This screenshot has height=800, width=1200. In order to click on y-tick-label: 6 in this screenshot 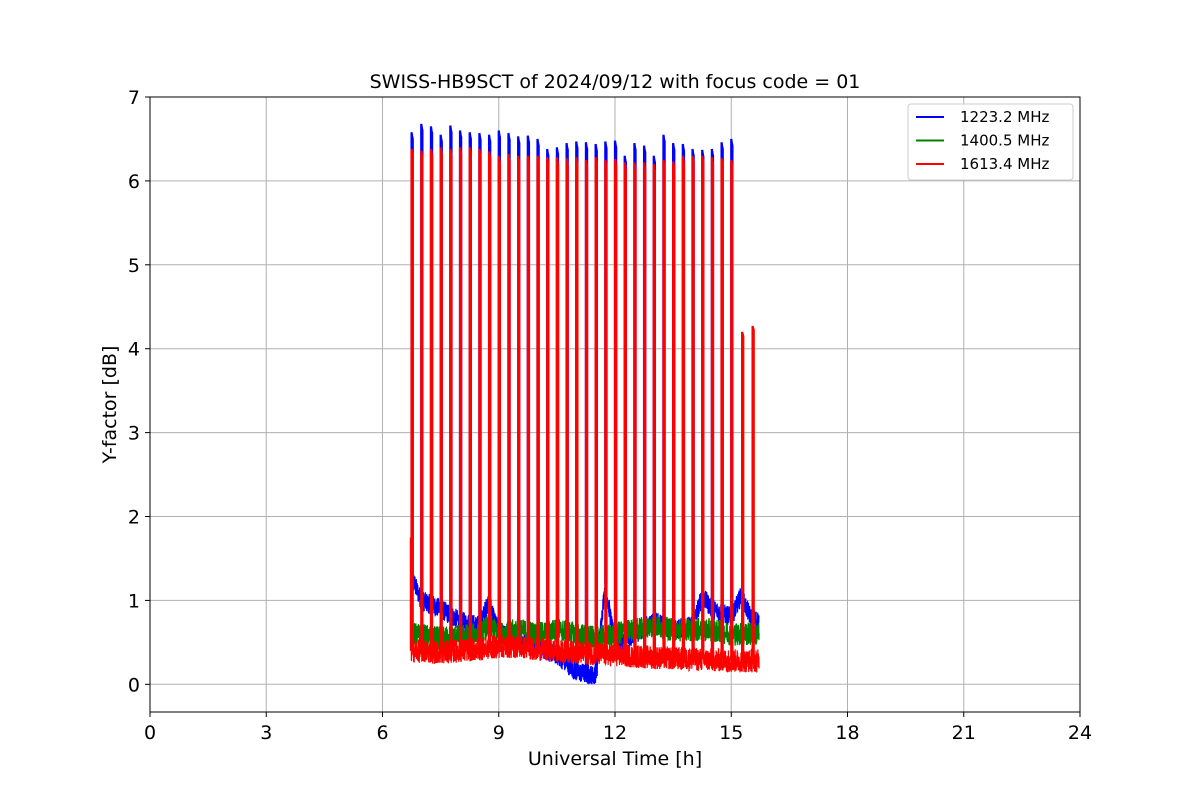, I will do `click(134, 182)`.